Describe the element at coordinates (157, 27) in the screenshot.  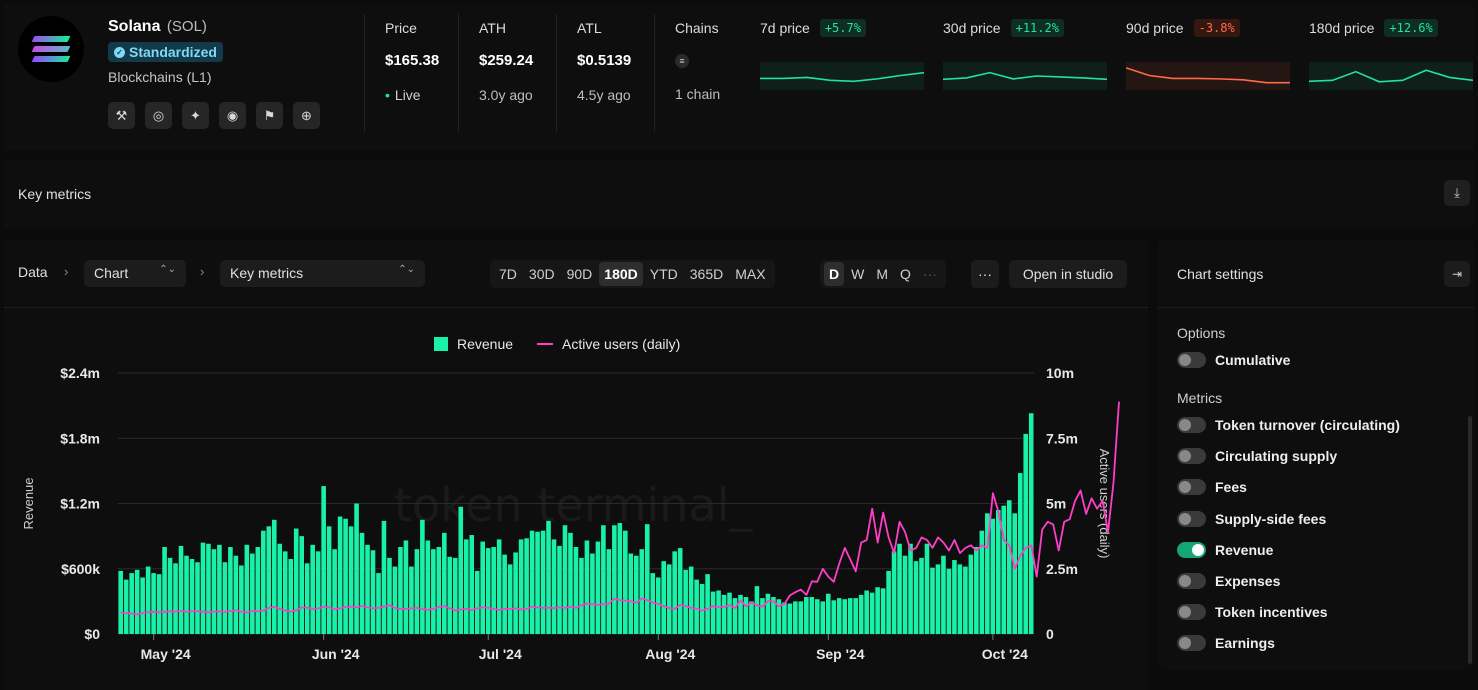
I see `asset-title: Solana (SOL)` at that location.